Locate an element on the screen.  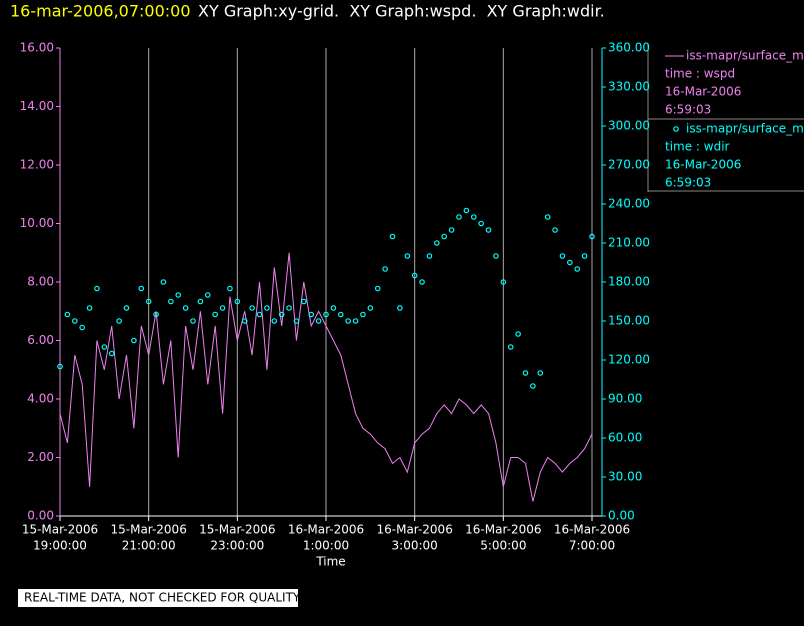
y2-tick-label: 180.00 is located at coordinates (629, 282).